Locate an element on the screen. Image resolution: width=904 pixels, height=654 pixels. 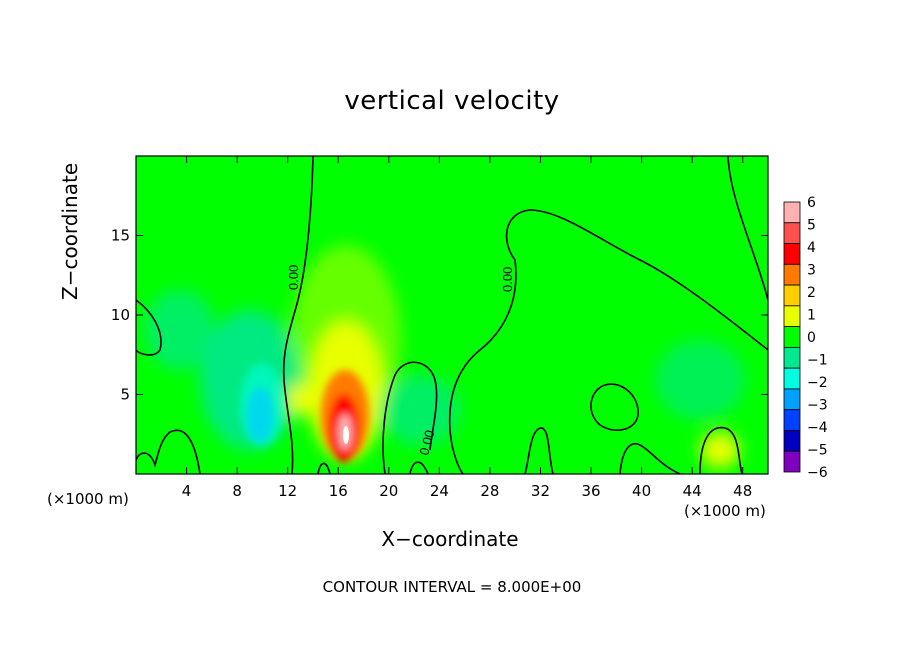
x-tick-label-44: 44 is located at coordinates (692, 491).